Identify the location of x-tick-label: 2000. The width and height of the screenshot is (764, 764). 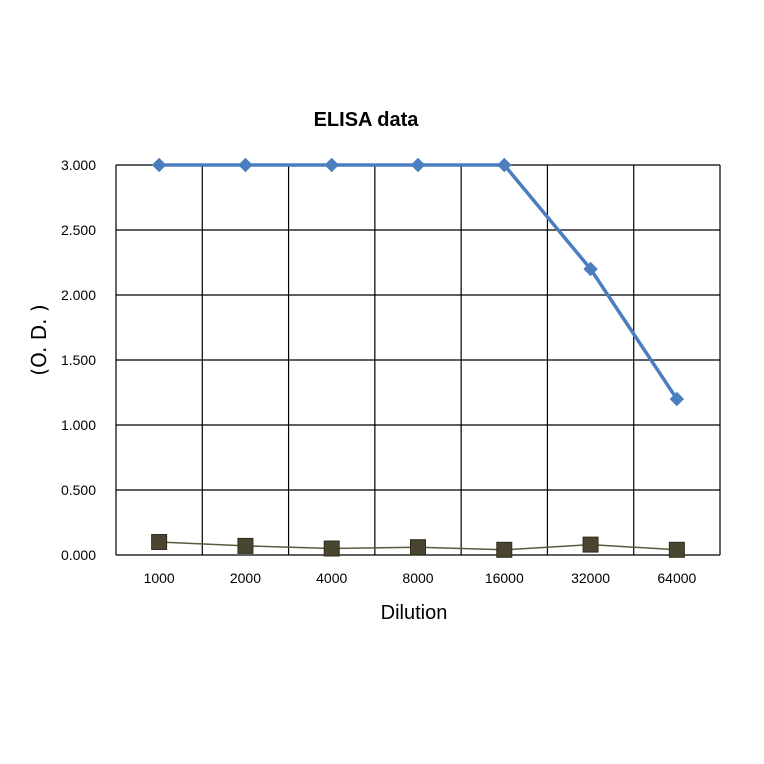
(245, 578).